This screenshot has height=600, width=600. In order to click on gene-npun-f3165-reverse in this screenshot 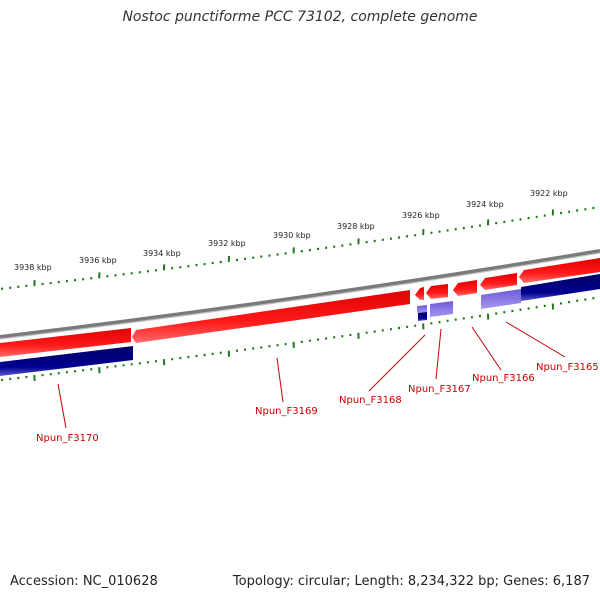, I will do `click(560, 287)`.